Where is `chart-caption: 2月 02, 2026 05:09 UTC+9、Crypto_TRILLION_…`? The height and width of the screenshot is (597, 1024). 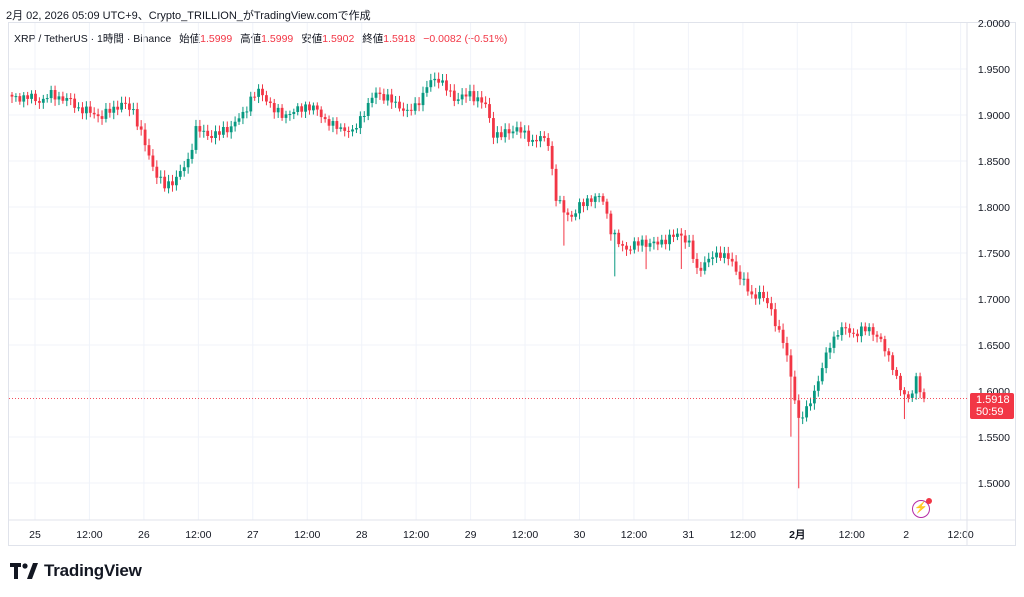
chart-caption: 2月 02, 2026 05:09 UTC+9、Crypto_TRILLION_… is located at coordinates (188, 16).